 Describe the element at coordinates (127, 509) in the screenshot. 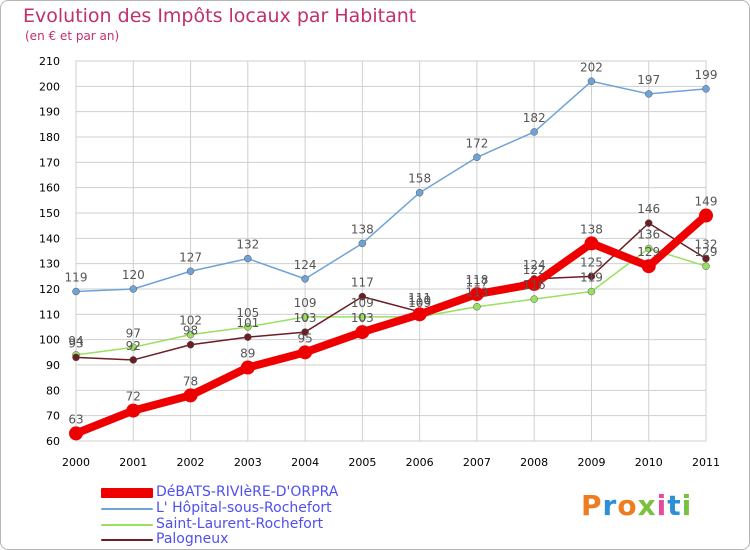

I see `legend-swatch-hopital` at that location.